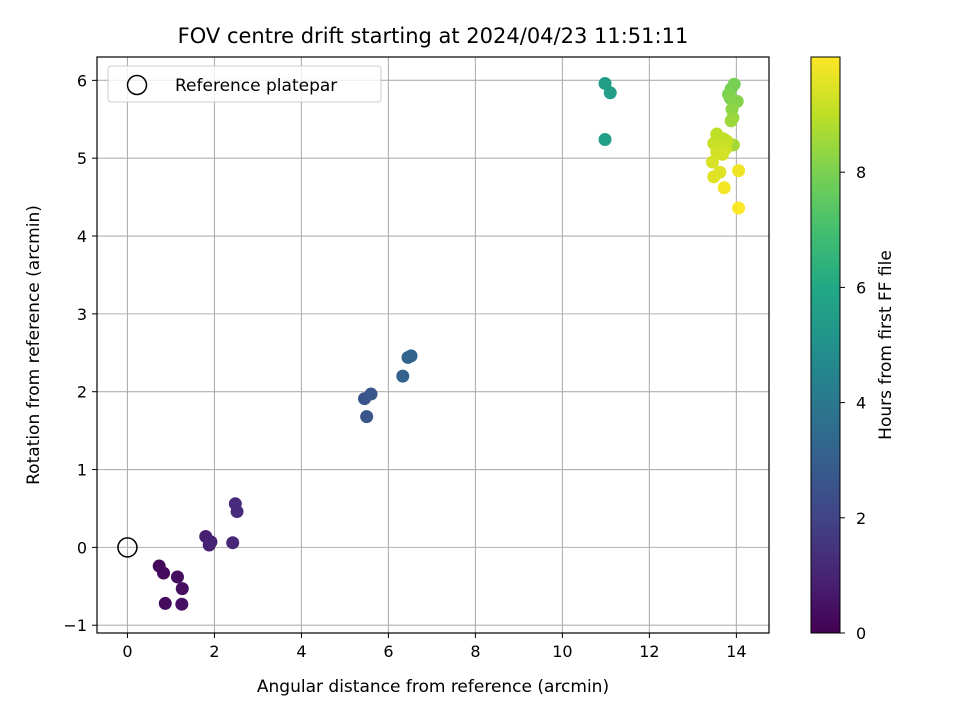 The height and width of the screenshot is (720, 960). What do you see at coordinates (886, 345) in the screenshot?
I see `colorbar-label: Hours from first FF file` at bounding box center [886, 345].